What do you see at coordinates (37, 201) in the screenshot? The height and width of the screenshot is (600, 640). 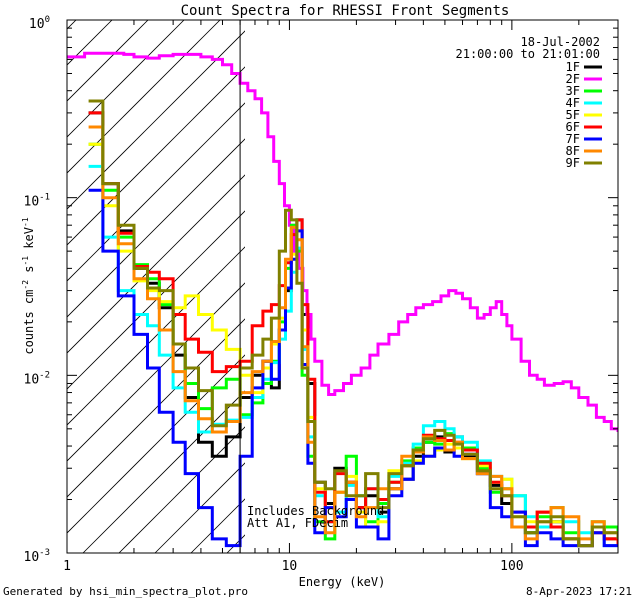 I see `y-tick-label: 10⁻¹` at bounding box center [37, 201].